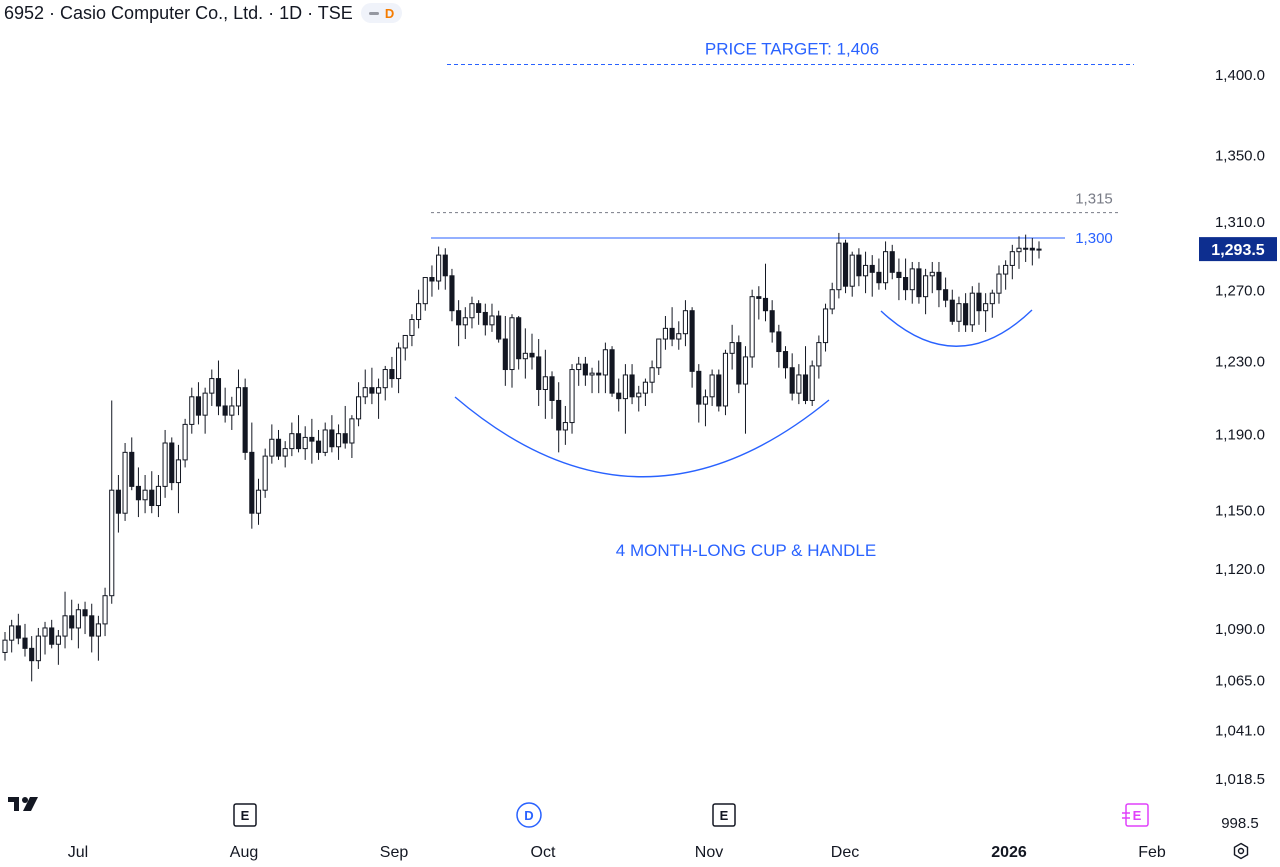 This screenshot has width=1280, height=867. I want to click on y-tick-label: 1,270.0, so click(1240, 291).